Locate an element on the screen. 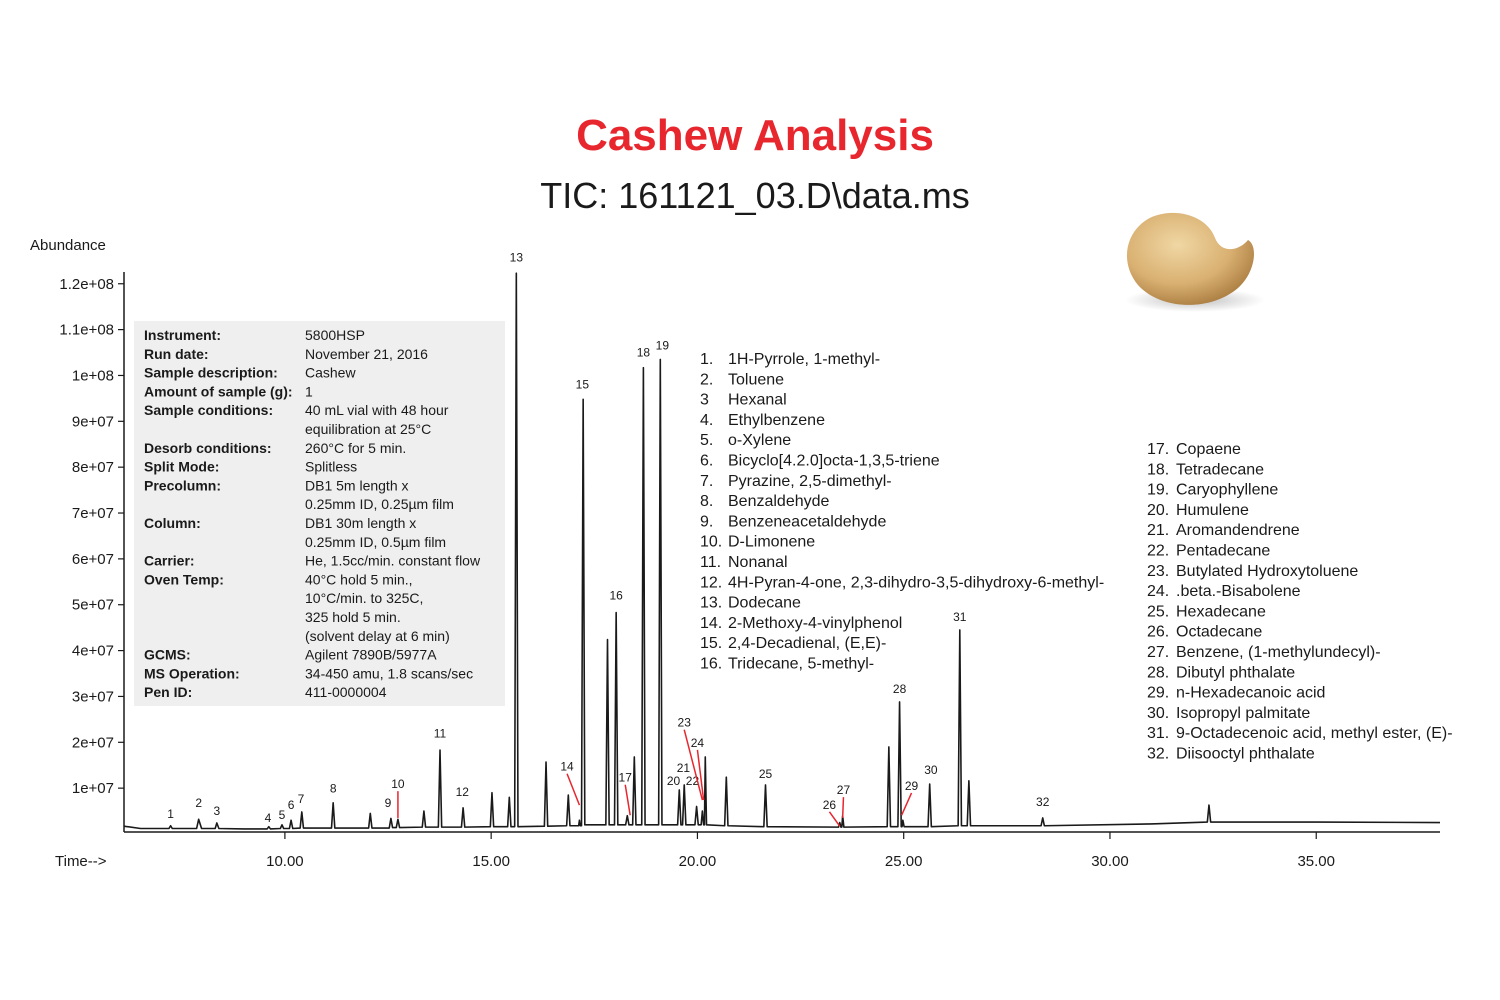 The width and height of the screenshot is (1500, 1000). peak-label: 2 is located at coordinates (198, 803).